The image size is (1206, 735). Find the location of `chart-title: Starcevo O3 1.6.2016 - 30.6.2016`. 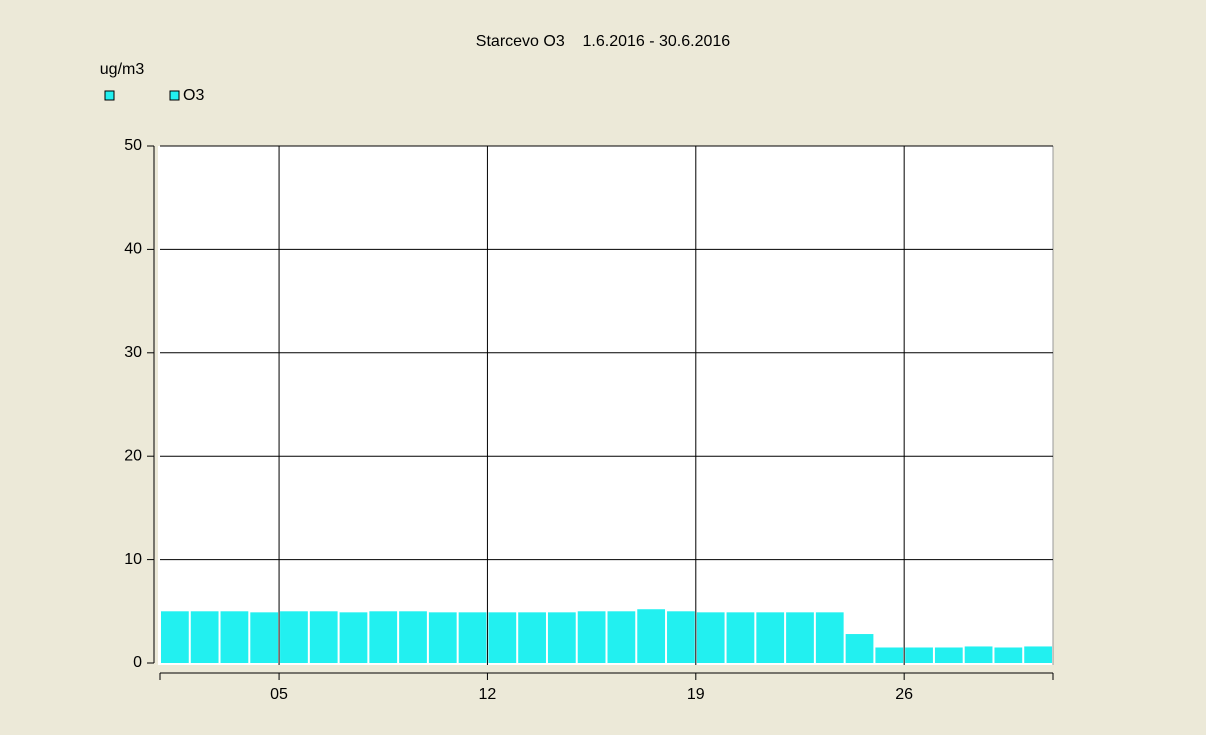

chart-title: Starcevo O3 1.6.2016 - 30.6.2016 is located at coordinates (603, 41).